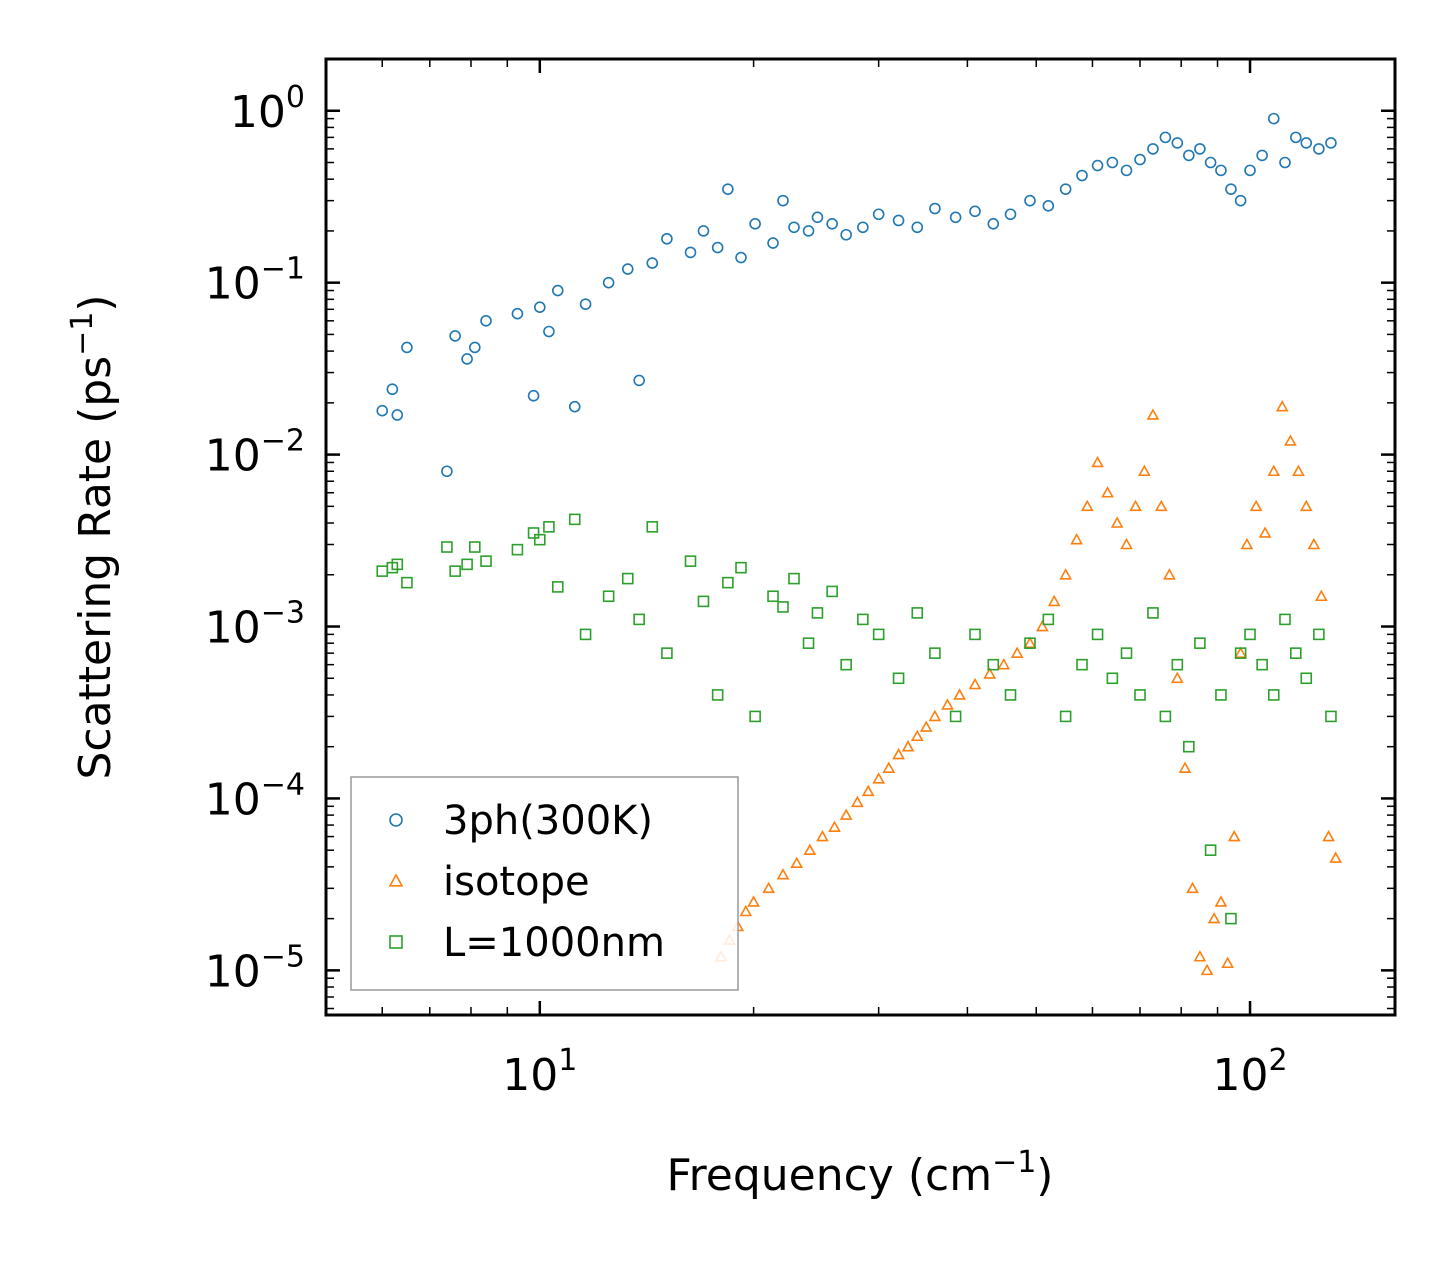 The height and width of the screenshot is (1265, 1455). What do you see at coordinates (255, 796) in the screenshot?
I see `y-tick-label: 10⁻⁴` at bounding box center [255, 796].